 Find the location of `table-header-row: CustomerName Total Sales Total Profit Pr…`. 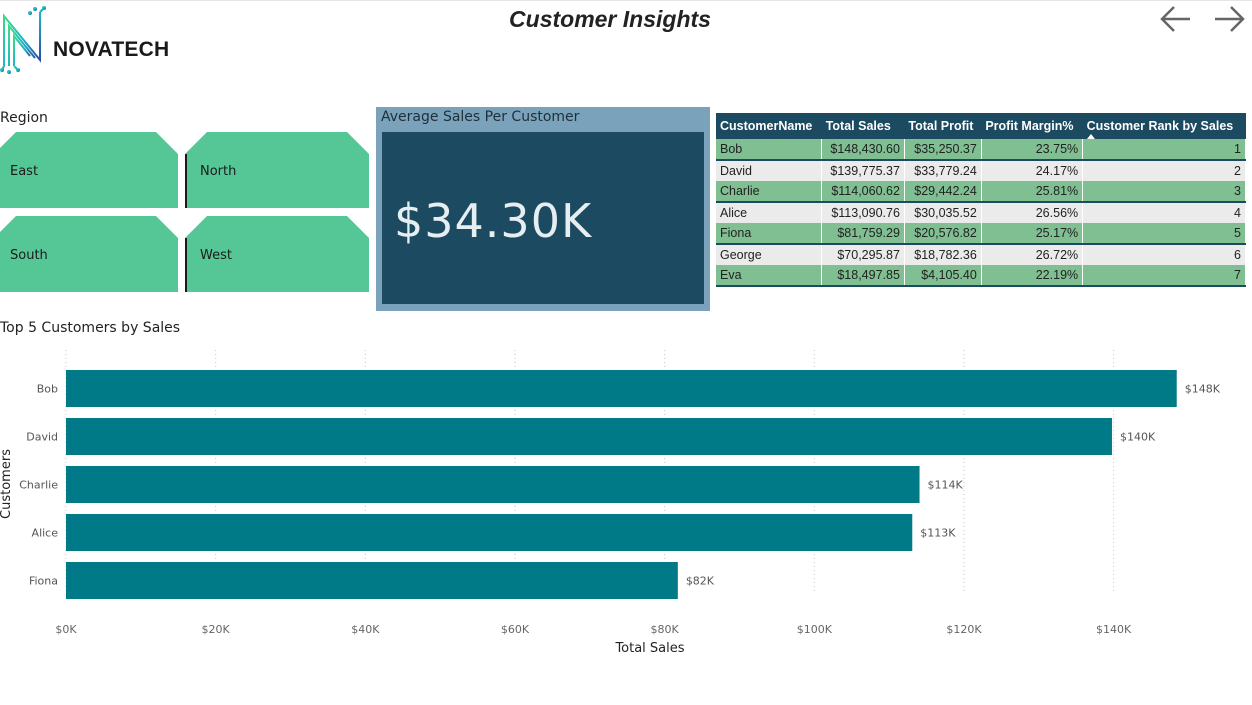

table-header-row: CustomerName Total Sales Total Profit Pr… is located at coordinates (981, 126).